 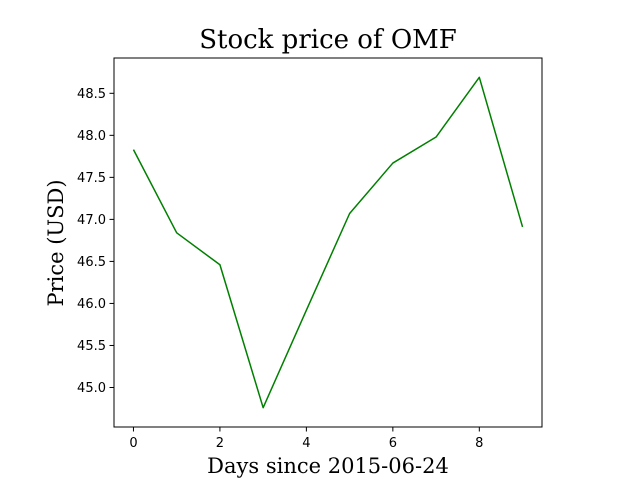 I want to click on x-tick-label: 0, so click(x=133, y=443).